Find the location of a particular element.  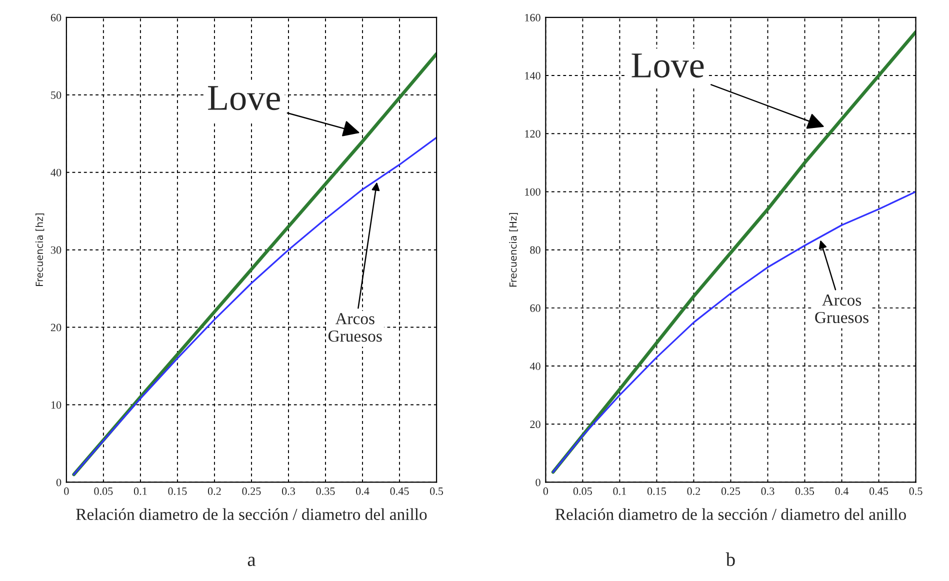

y-tick-label: 50 is located at coordinates (56, 95).